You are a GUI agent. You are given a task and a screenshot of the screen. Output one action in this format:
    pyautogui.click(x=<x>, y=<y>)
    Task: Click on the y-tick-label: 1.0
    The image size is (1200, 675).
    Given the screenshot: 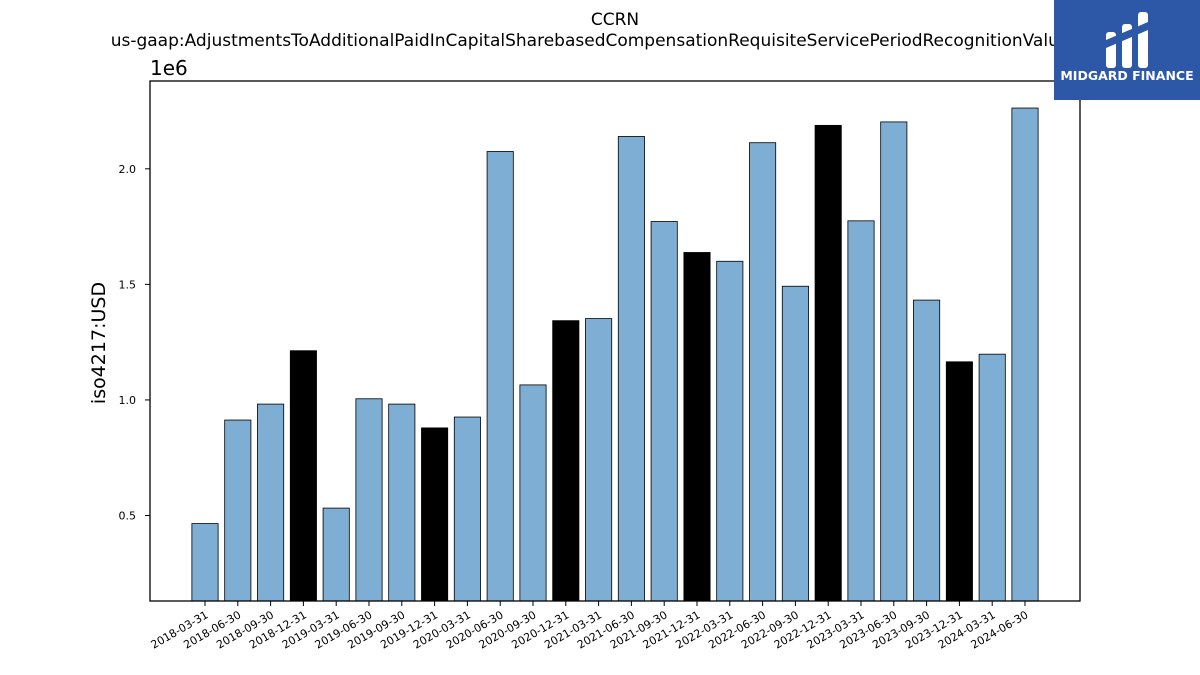 What is the action you would take?
    pyautogui.click(x=128, y=400)
    